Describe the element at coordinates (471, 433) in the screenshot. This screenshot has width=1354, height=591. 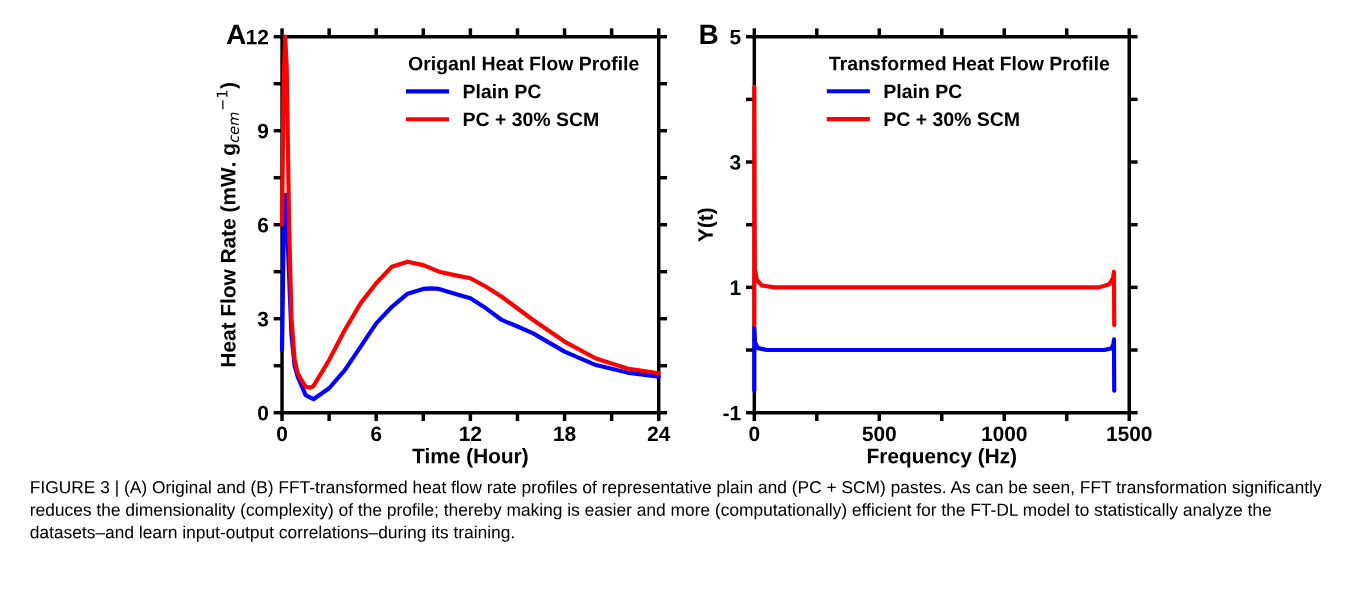
I see `x-tick-label: 12` at that location.